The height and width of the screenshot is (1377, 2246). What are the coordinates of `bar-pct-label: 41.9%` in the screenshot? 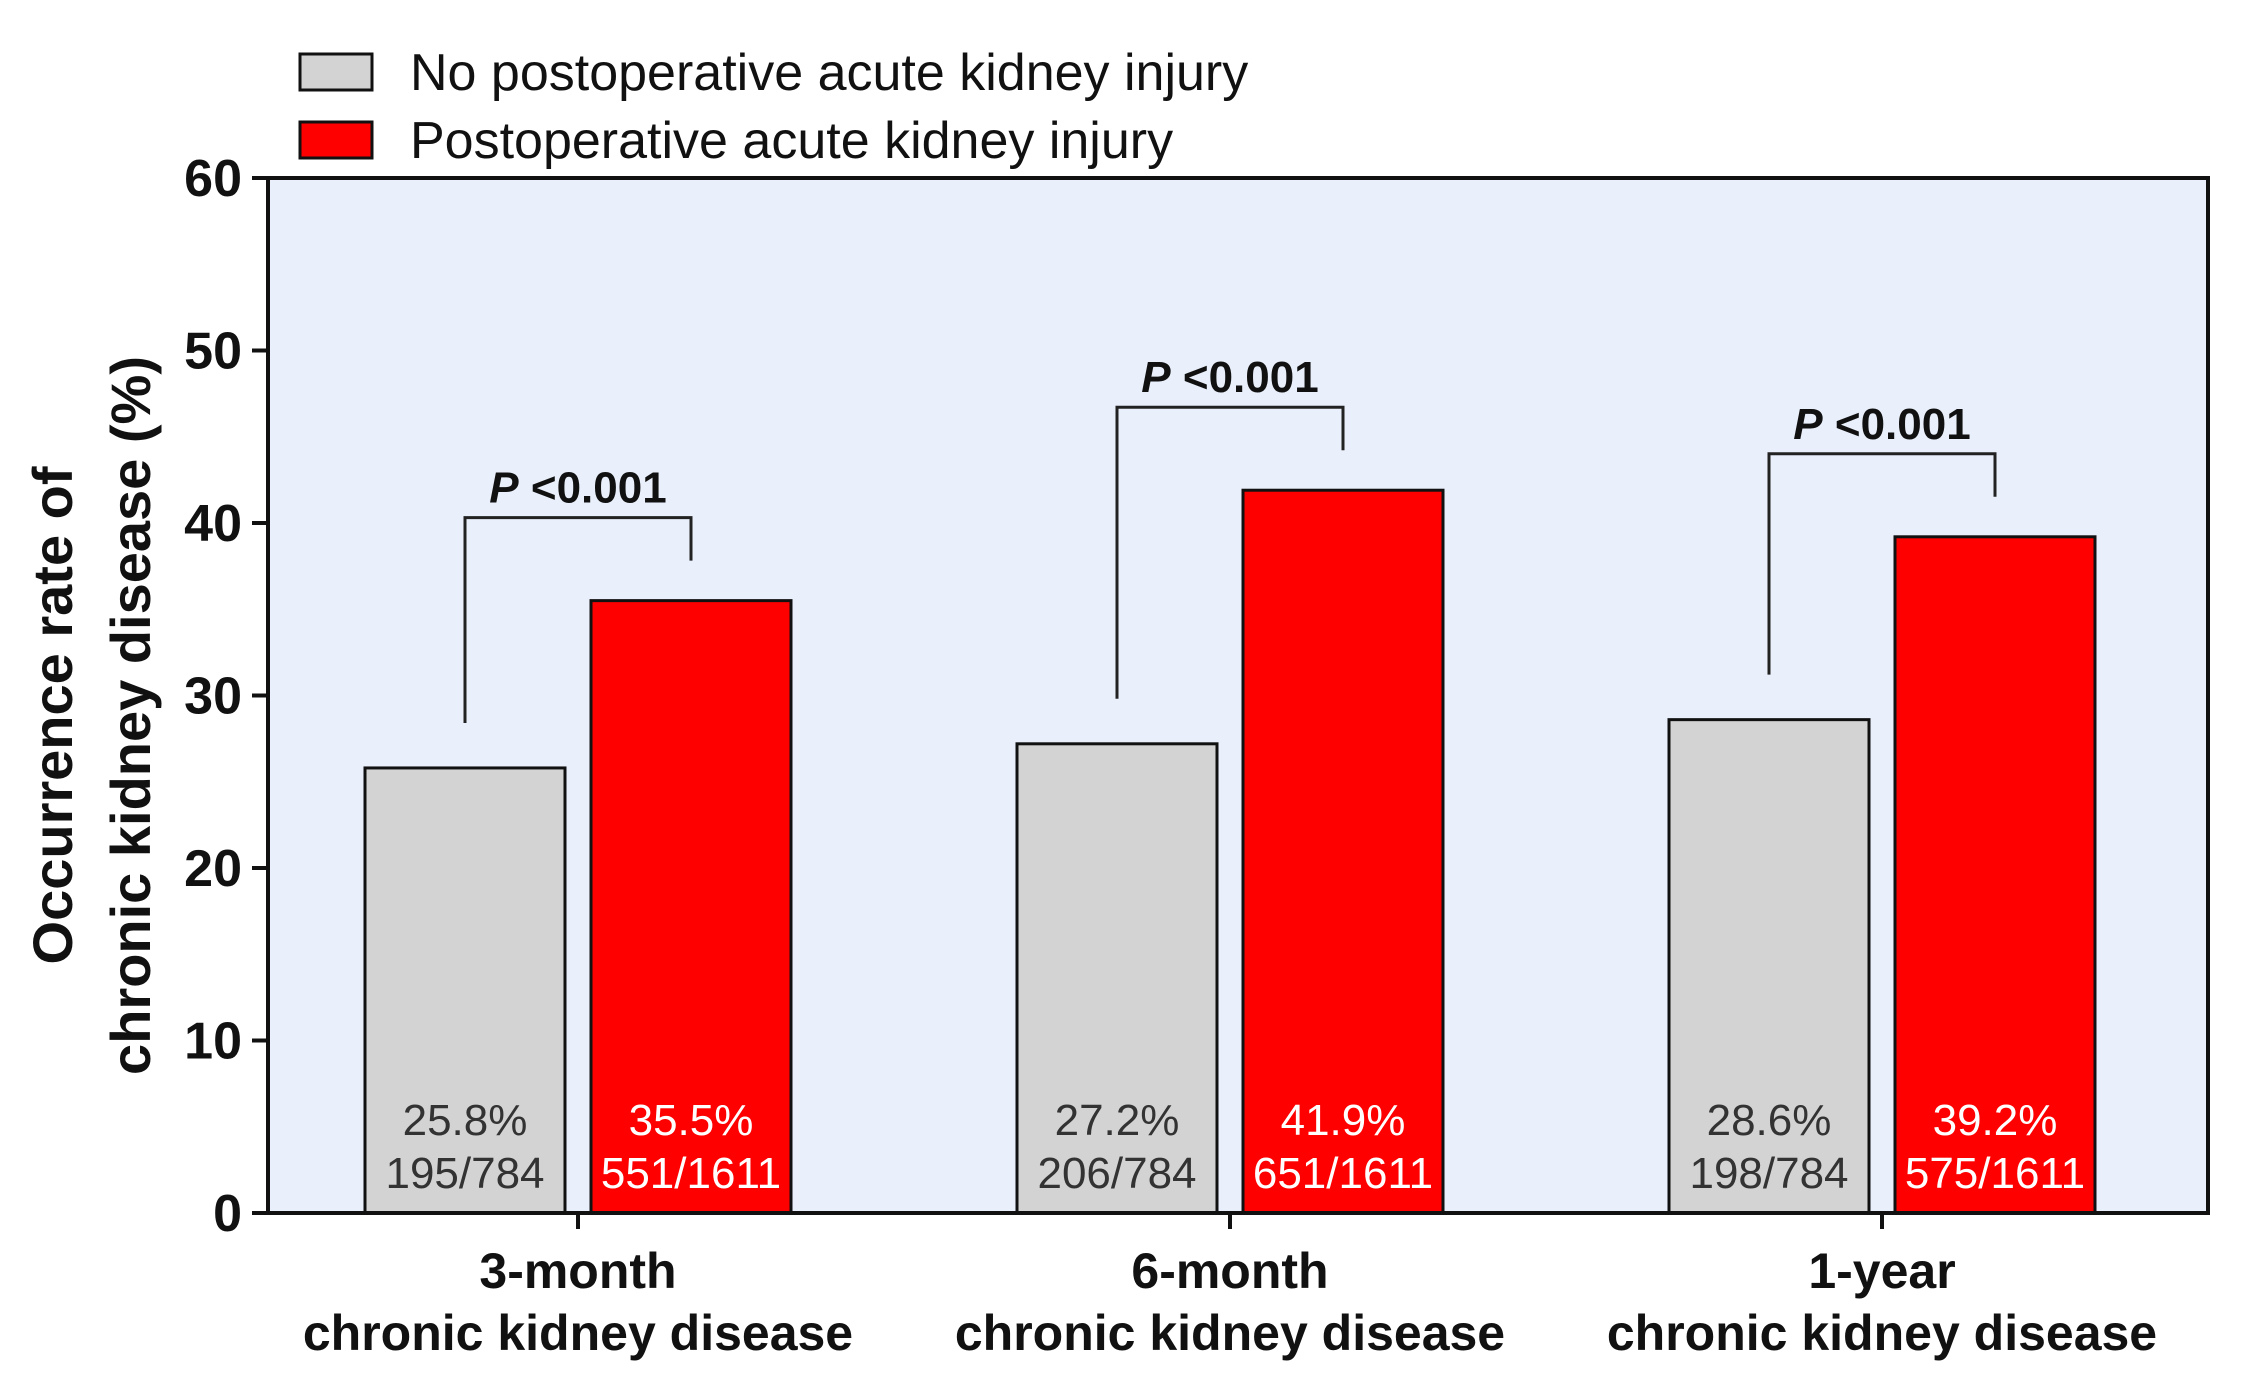 It's located at (1343, 1120).